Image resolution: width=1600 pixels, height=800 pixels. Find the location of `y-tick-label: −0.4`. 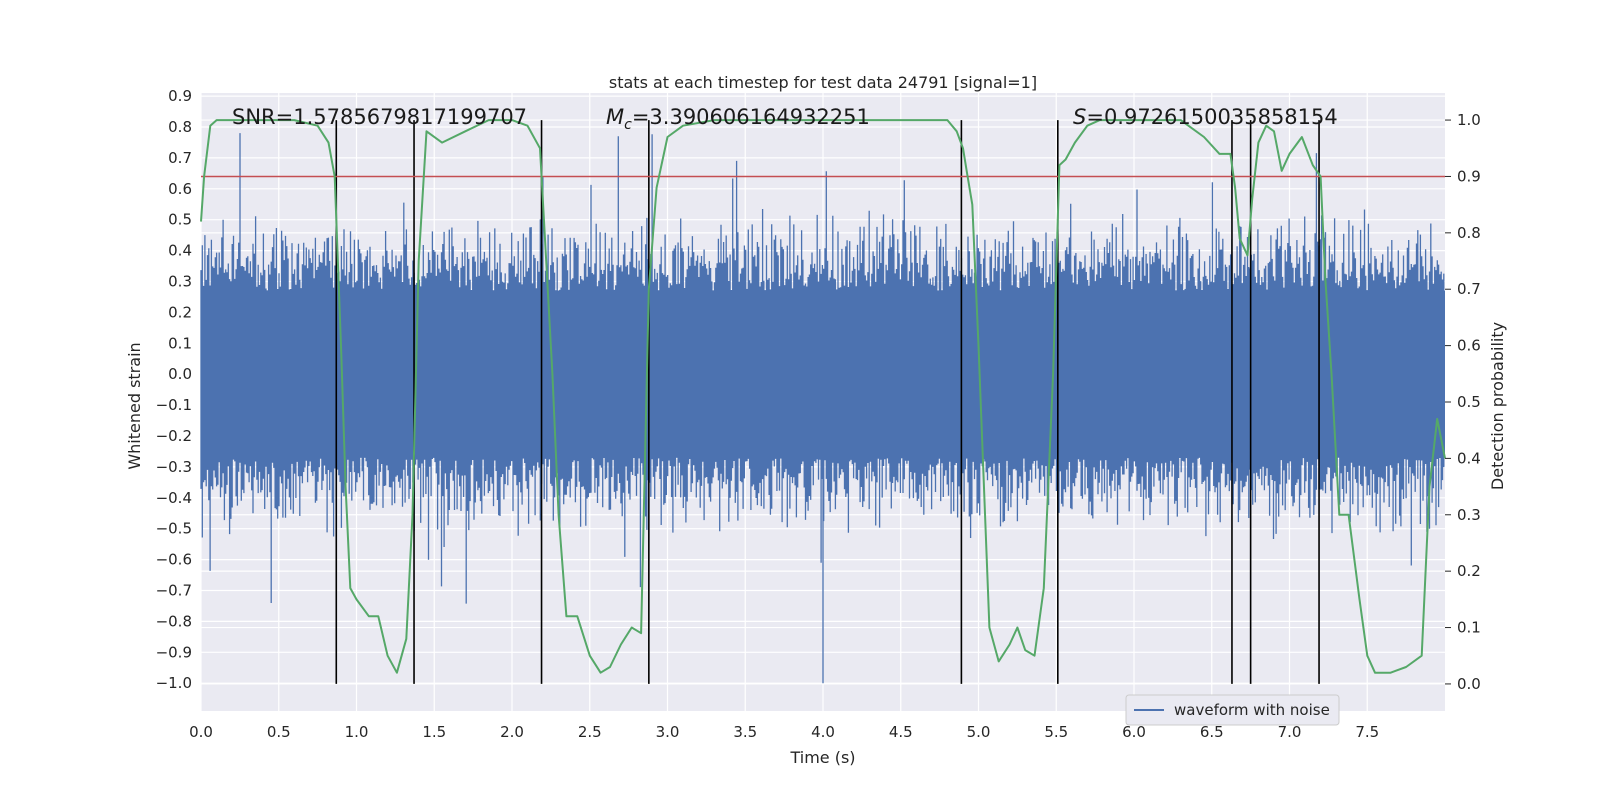

y-tick-label: −0.4 is located at coordinates (174, 498).